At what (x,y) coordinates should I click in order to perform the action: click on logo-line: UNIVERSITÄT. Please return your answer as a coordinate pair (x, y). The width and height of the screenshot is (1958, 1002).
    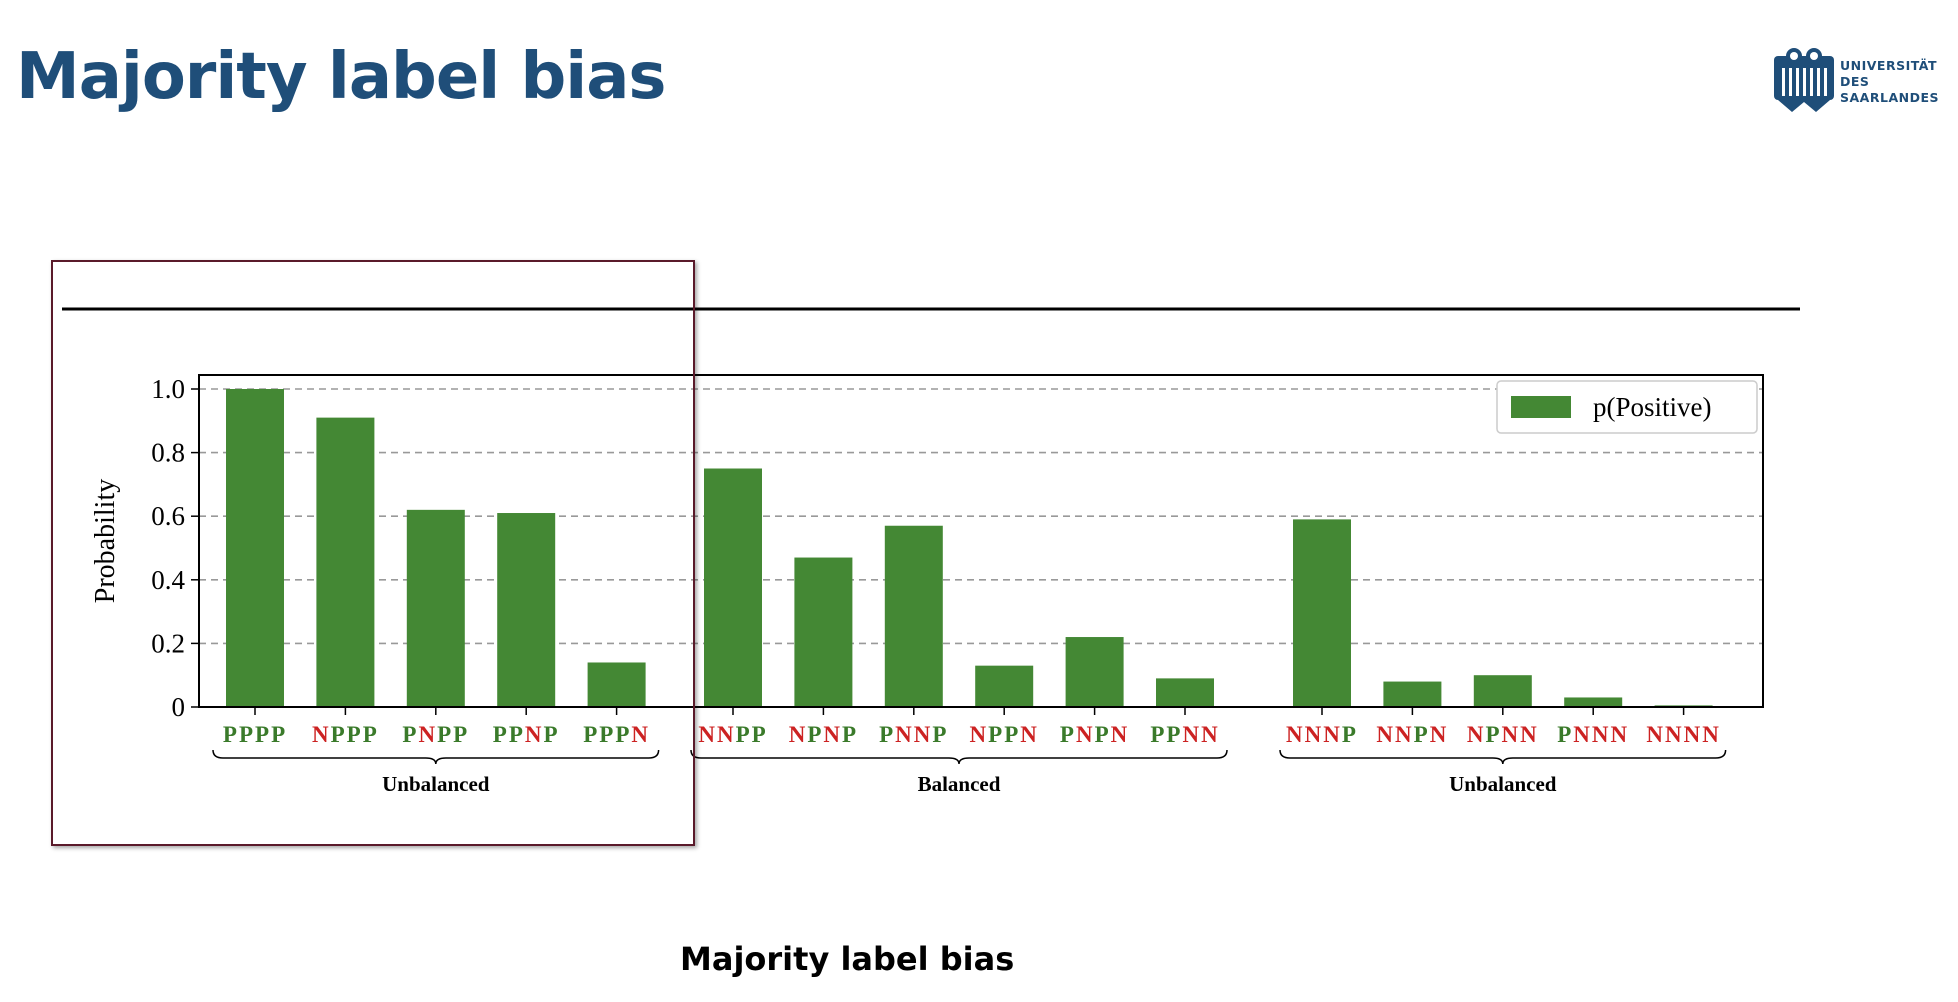
    Looking at the image, I should click on (1889, 65).